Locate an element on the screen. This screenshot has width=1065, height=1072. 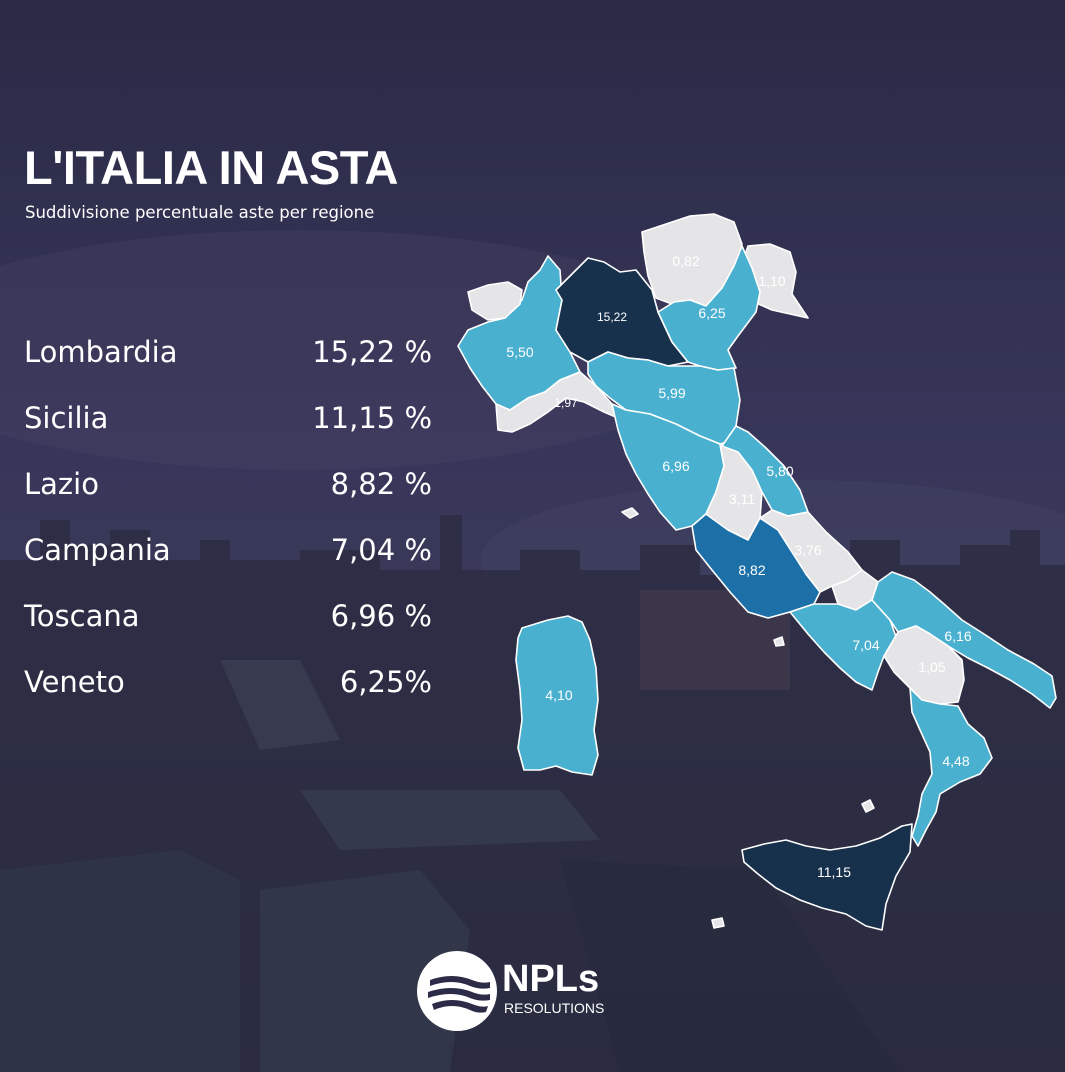
ranking-region-name: Sicilia is located at coordinates (66, 418).